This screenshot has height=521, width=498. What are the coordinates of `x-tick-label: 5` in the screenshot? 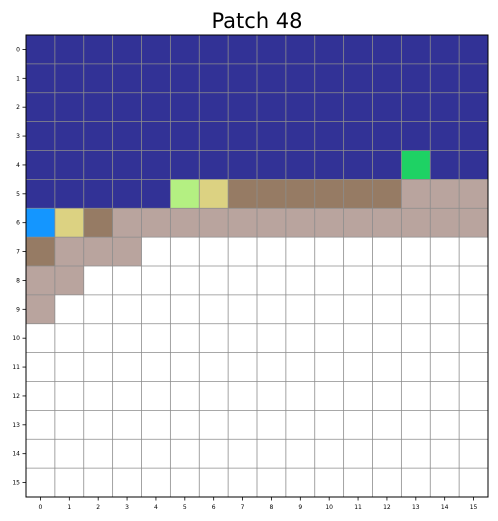 It's located at (185, 507).